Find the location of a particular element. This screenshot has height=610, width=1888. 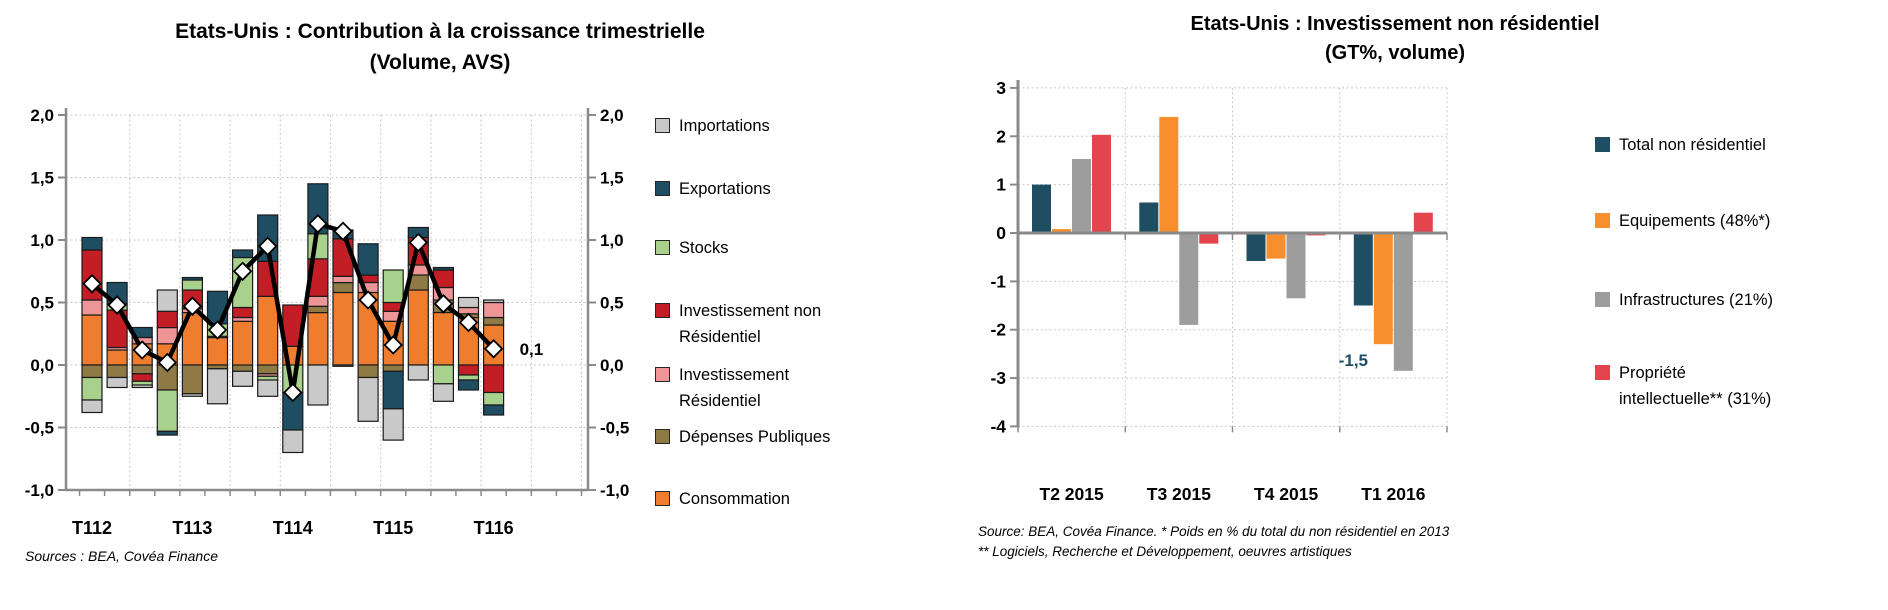

right-chart-title-line2: (GT%, volume) is located at coordinates (1394, 53).